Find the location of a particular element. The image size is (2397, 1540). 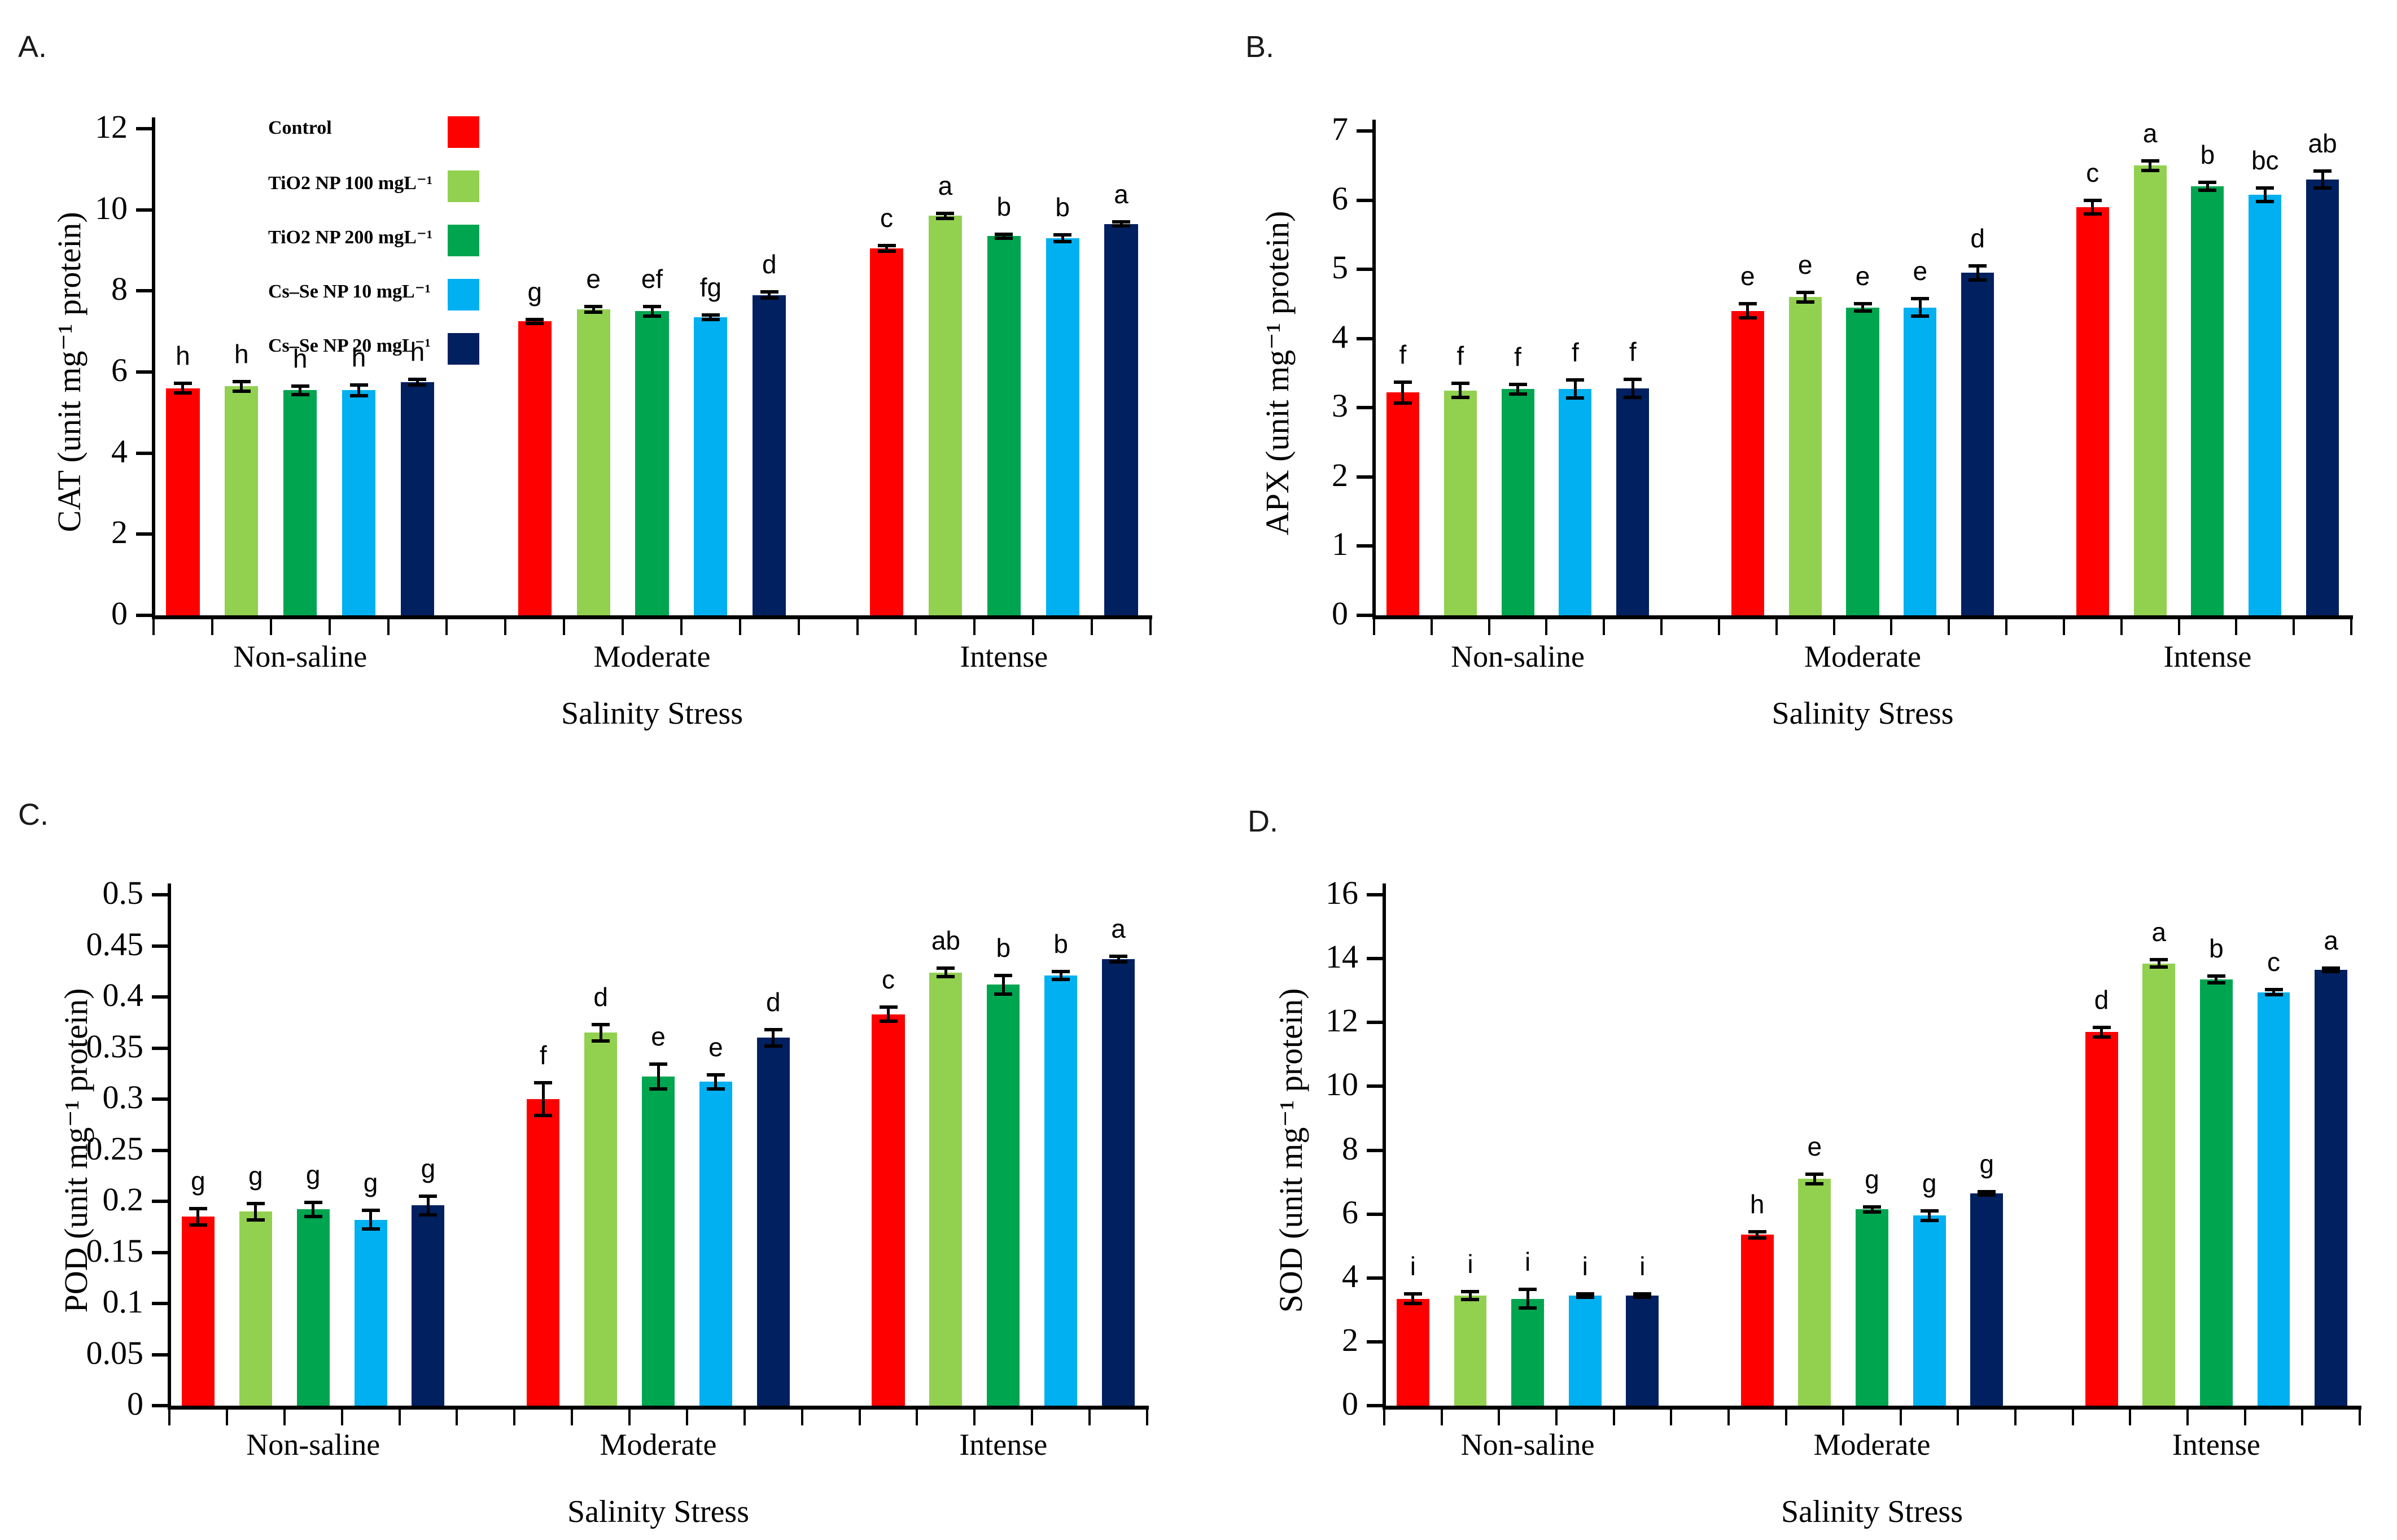

y-tick-label: 4 is located at coordinates (119, 451).